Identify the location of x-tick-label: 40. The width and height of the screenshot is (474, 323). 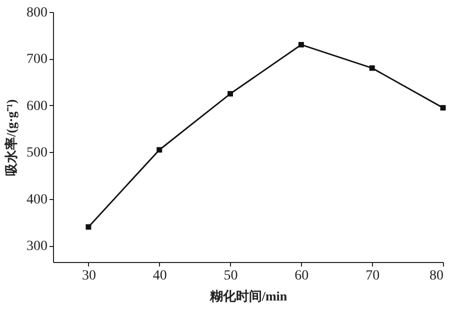
(159, 276).